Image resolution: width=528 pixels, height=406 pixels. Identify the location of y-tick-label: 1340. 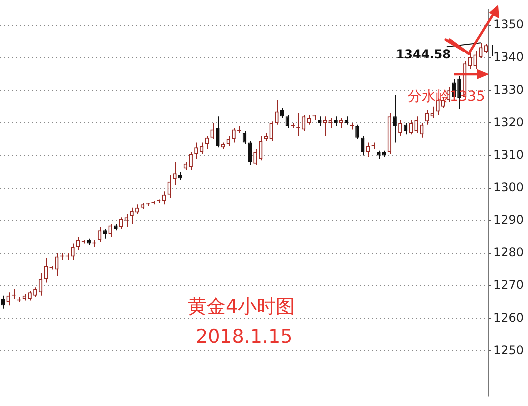
(508, 57).